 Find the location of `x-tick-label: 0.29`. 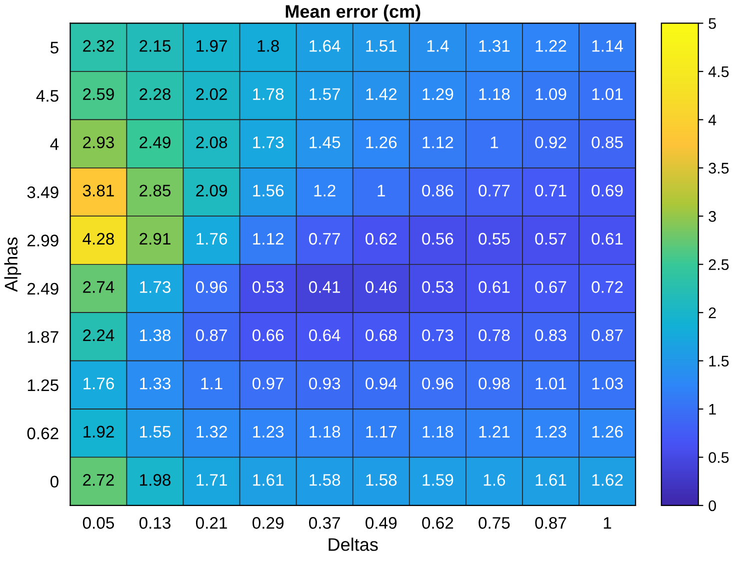

x-tick-label: 0.29 is located at coordinates (268, 523).